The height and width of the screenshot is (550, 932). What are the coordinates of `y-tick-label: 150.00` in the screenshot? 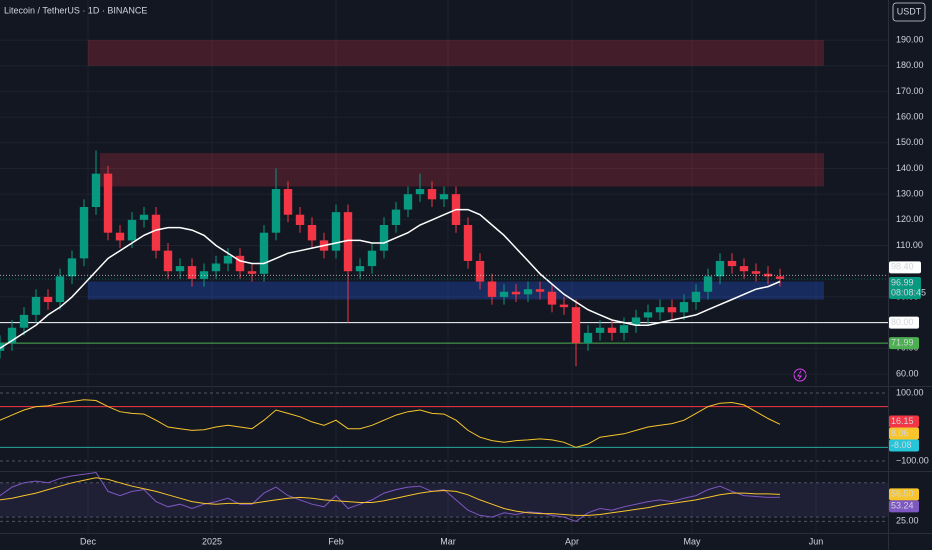 It's located at (910, 142).